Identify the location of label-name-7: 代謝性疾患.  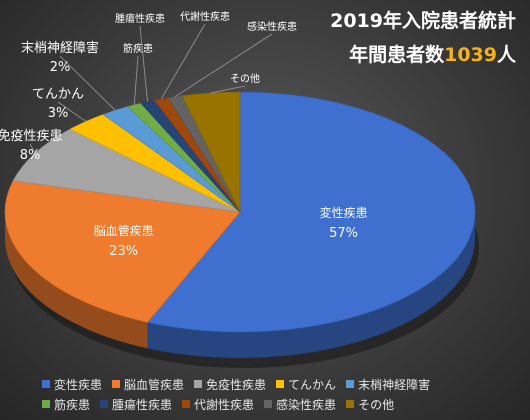
(205, 16).